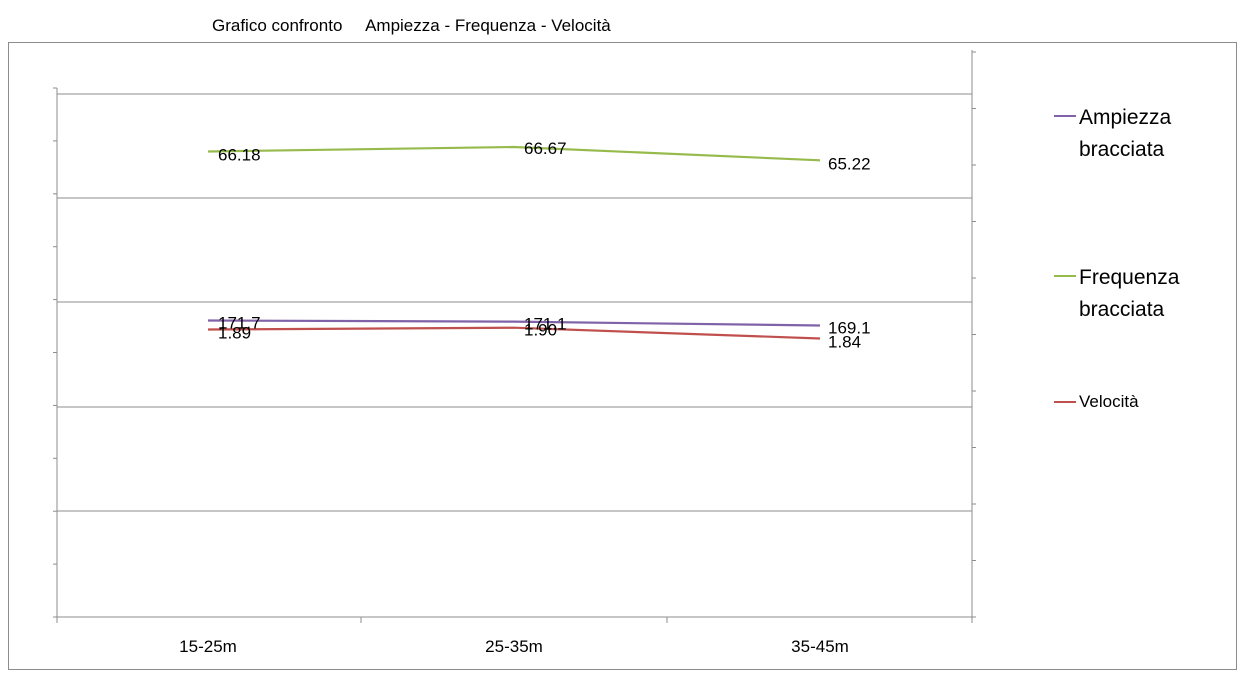  Describe the element at coordinates (1065, 116) in the screenshot. I see `legend-swatch-ampiezza` at that location.